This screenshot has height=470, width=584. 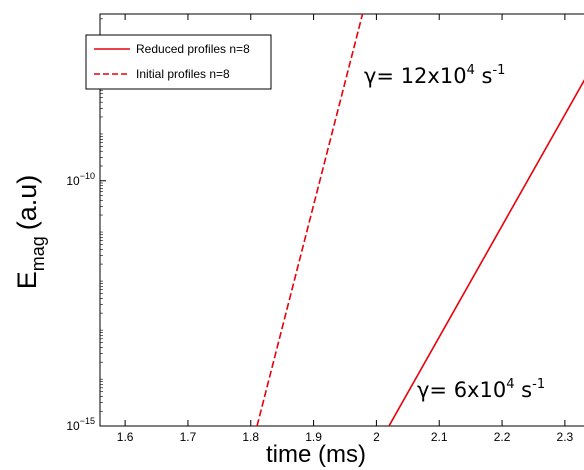 I want to click on growth-rate-annotation-initial: γ= 12x104 s-1, so click(x=434, y=75).